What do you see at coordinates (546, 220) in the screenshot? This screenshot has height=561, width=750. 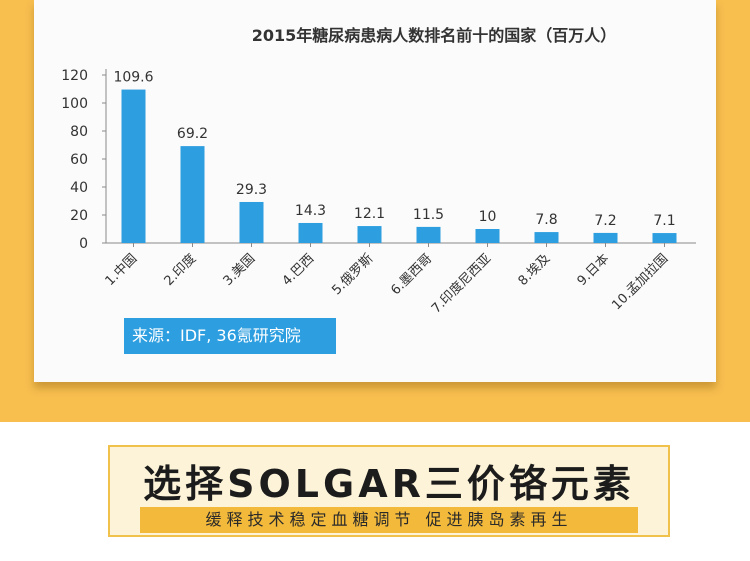 I see `bar-value-label: 7.8` at bounding box center [546, 220].